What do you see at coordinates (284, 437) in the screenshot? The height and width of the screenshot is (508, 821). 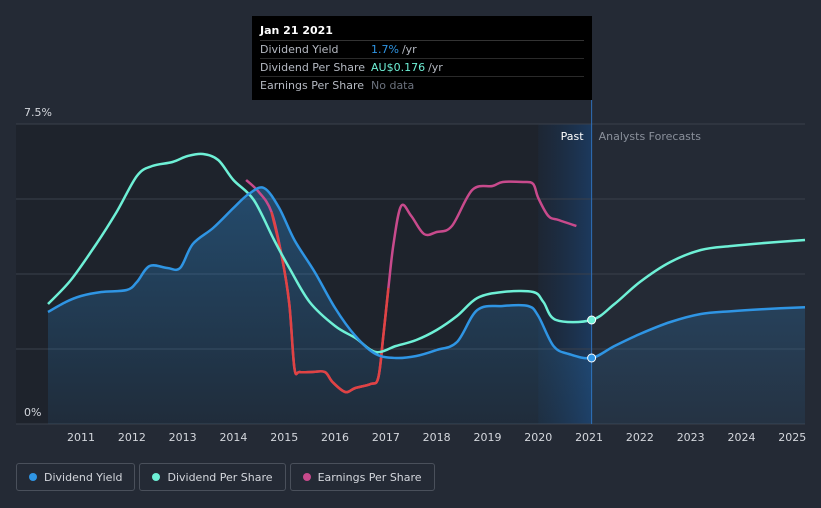 I see `x-tick-label: 2015` at bounding box center [284, 437].